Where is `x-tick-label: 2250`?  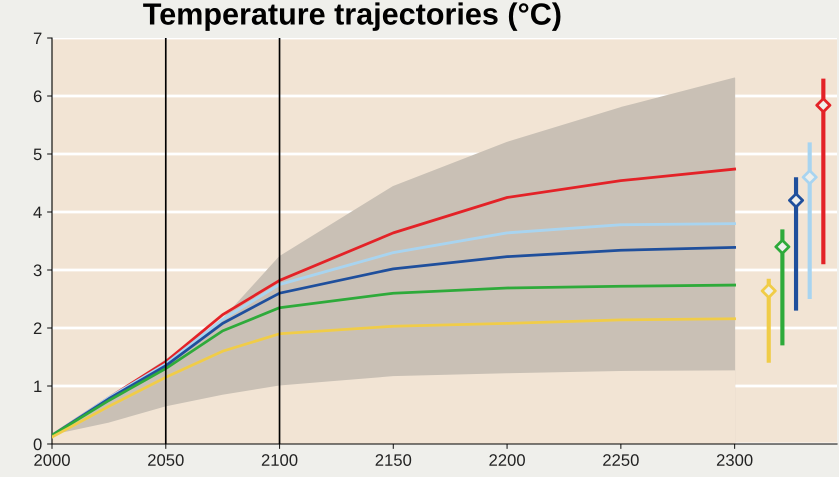 x-tick-label: 2250 is located at coordinates (621, 460).